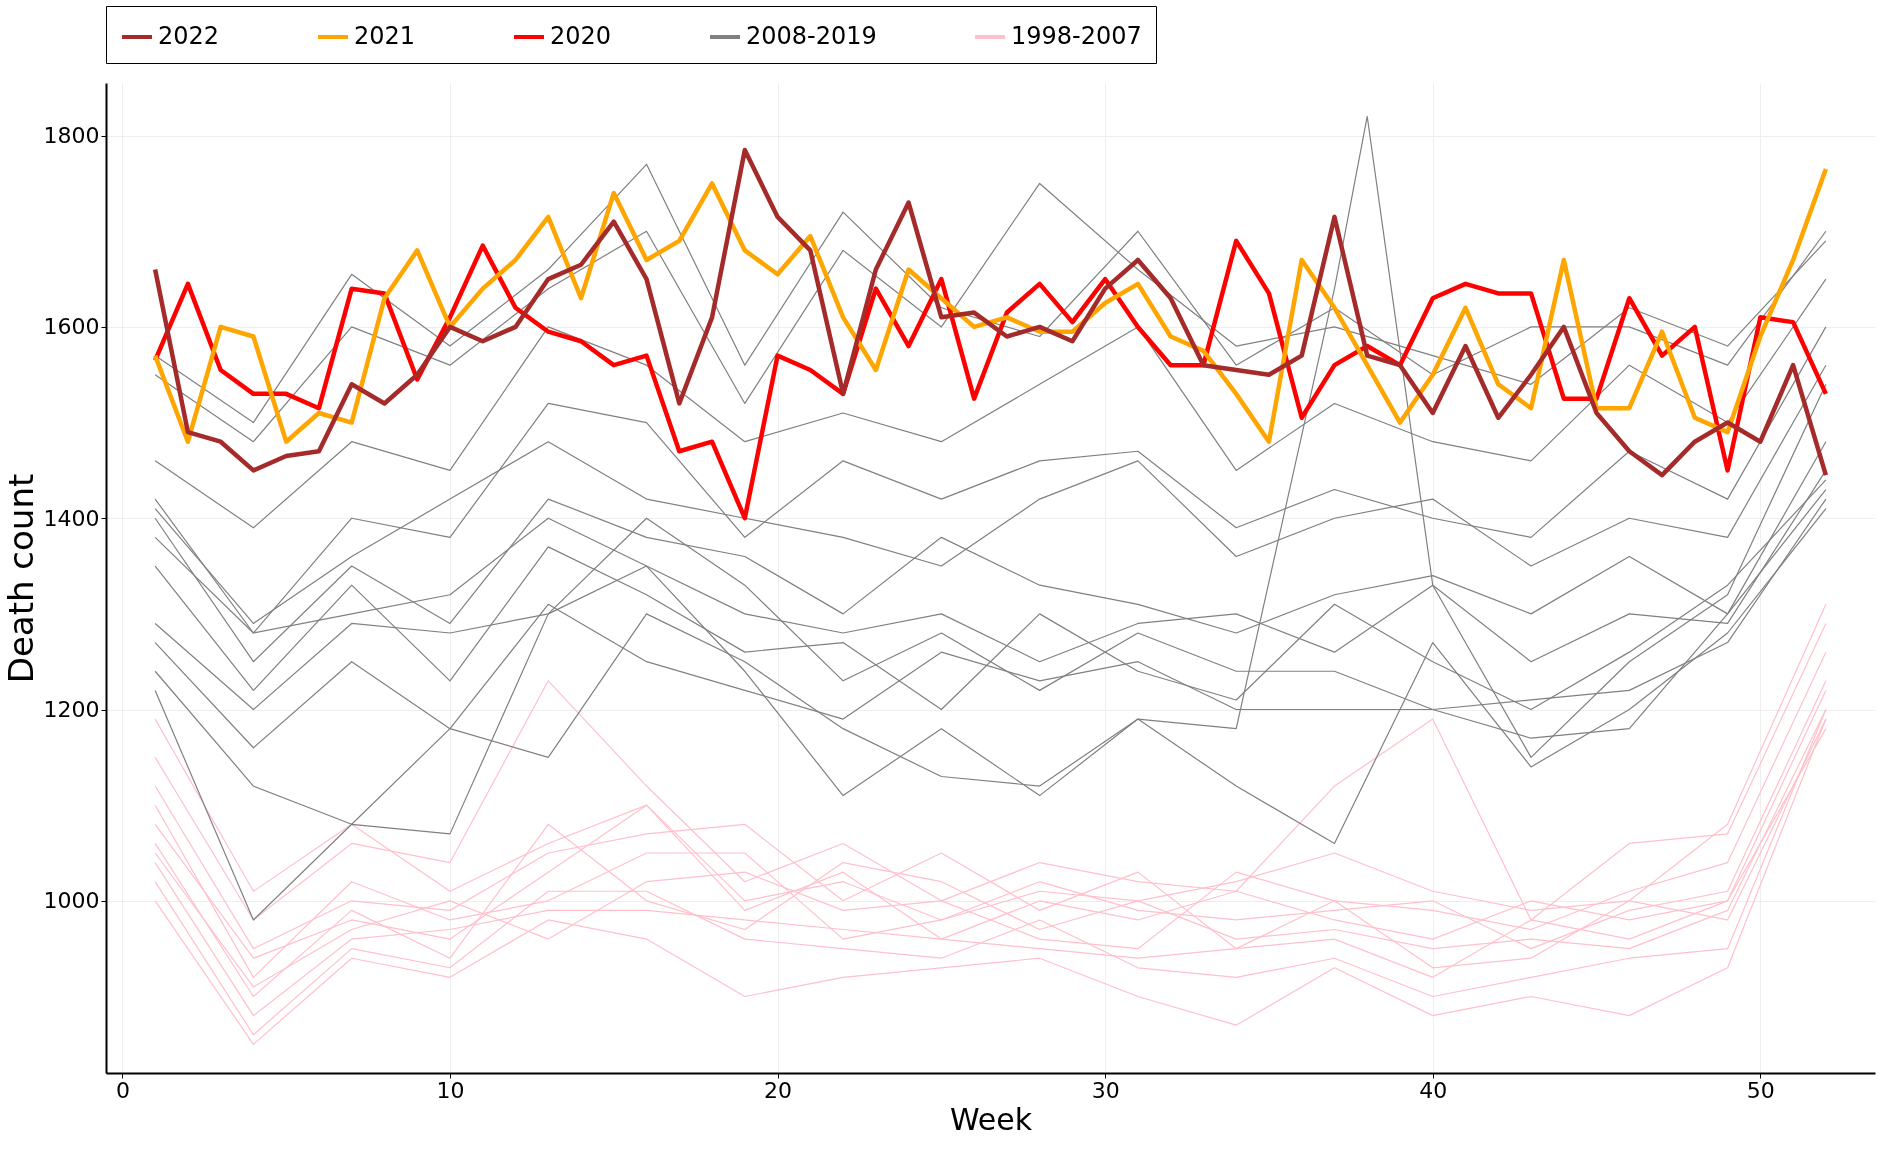 The image size is (1901, 1155). I want to click on legend-label: 2022, so click(189, 36).